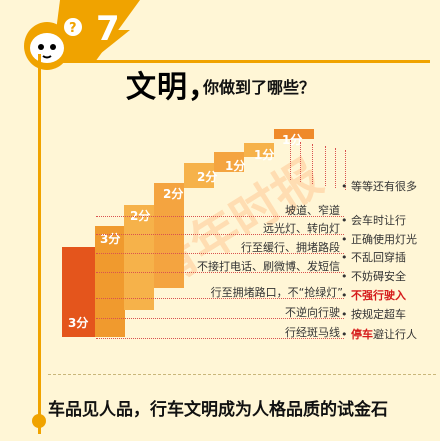 The height and width of the screenshot is (441, 440). I want to click on divider, so click(242, 374).